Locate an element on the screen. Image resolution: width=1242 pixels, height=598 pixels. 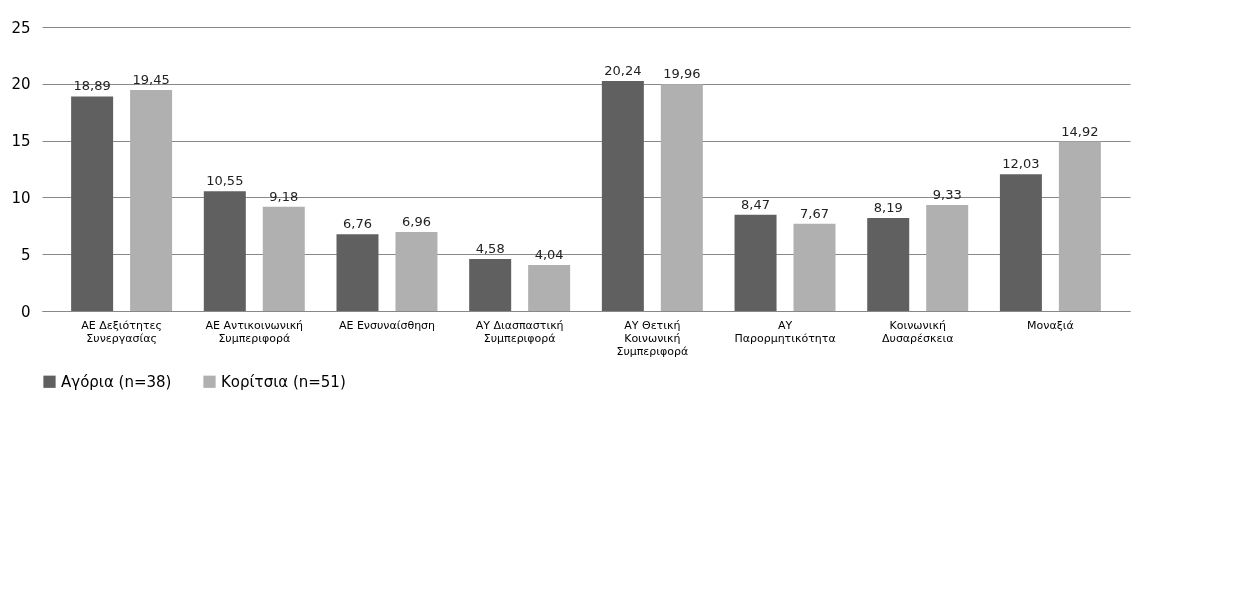
data-label: 9,33 is located at coordinates (947, 195).